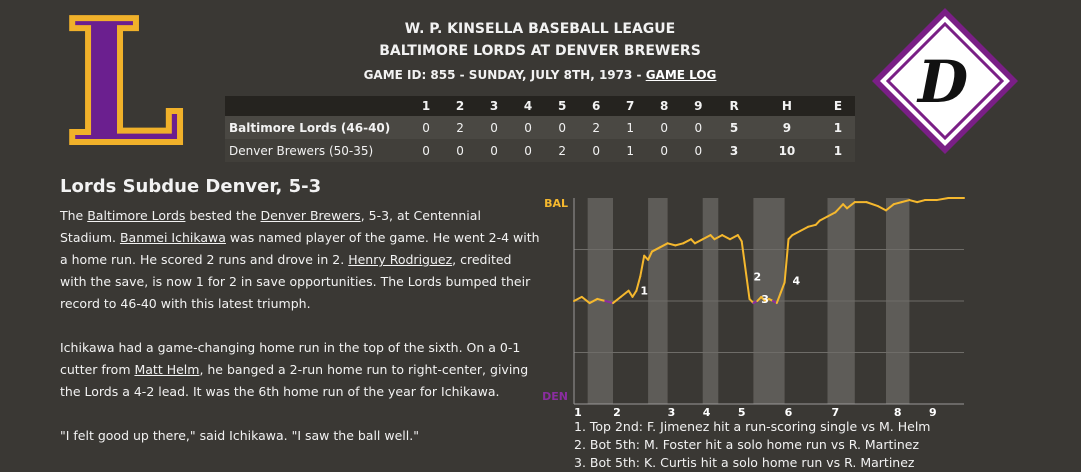  What do you see at coordinates (734, 150) in the screenshot?
I see `home-runs: 3` at bounding box center [734, 150].